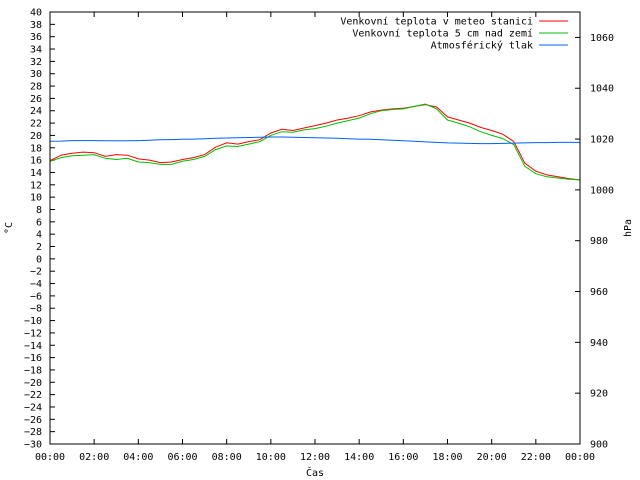 The width and height of the screenshot is (640, 480). I want to click on y-tick-label: 2, so click(39, 247).